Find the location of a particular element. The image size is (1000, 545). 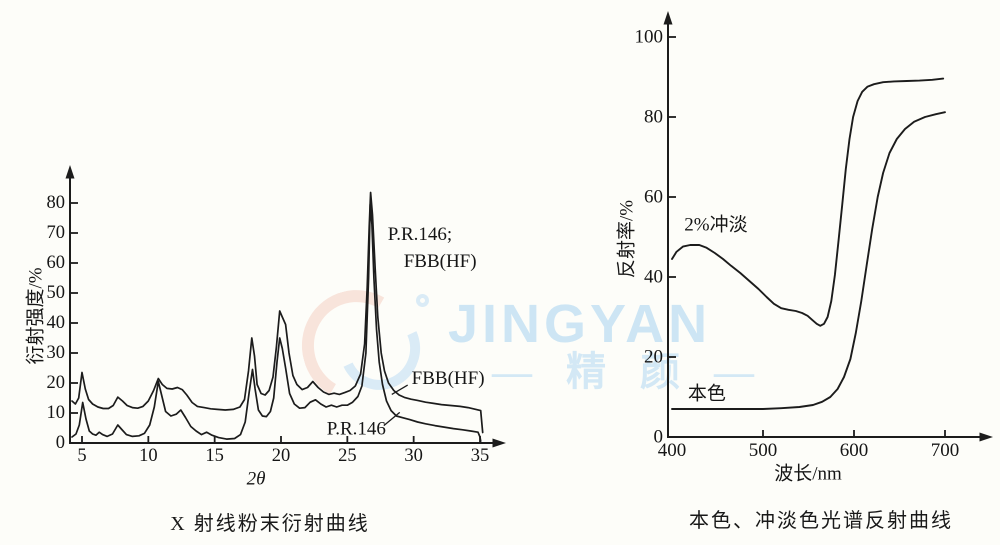

x-tick-label: 35 is located at coordinates (480, 456).